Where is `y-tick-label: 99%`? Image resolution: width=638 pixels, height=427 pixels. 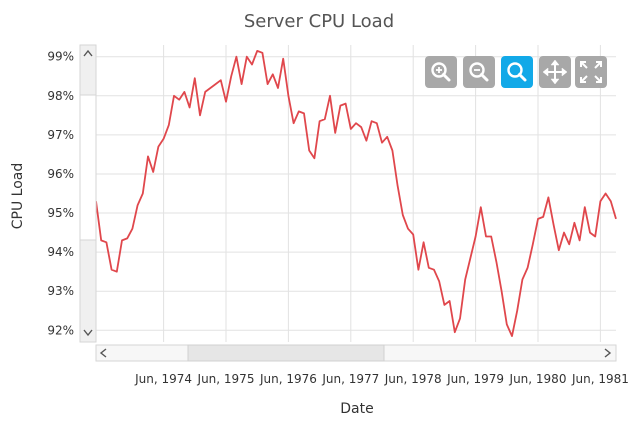 y-tick-label: 99% is located at coordinates (60, 57).